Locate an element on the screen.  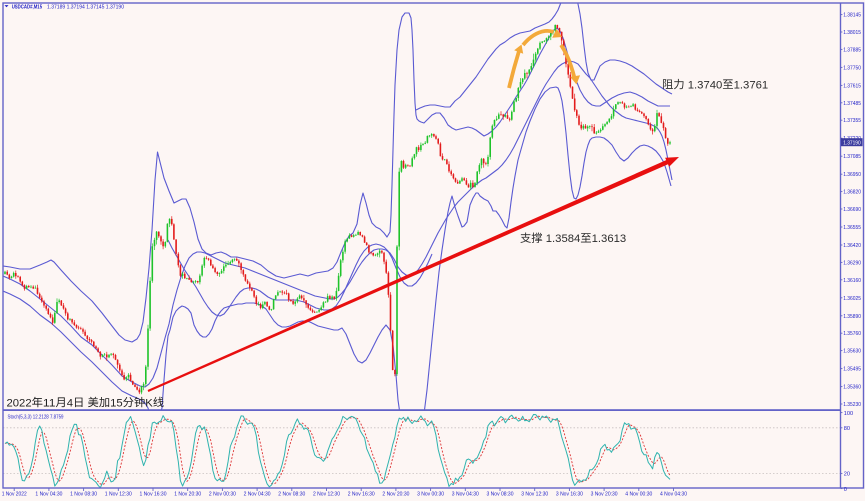
svg-text: 100 is located at coordinates (848, 414).